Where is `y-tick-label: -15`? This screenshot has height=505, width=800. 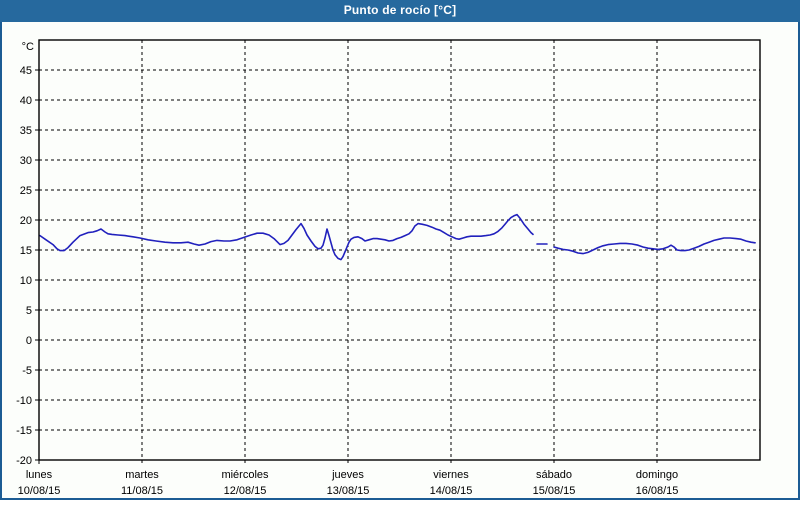
y-tick-label: -15 is located at coordinates (24, 431).